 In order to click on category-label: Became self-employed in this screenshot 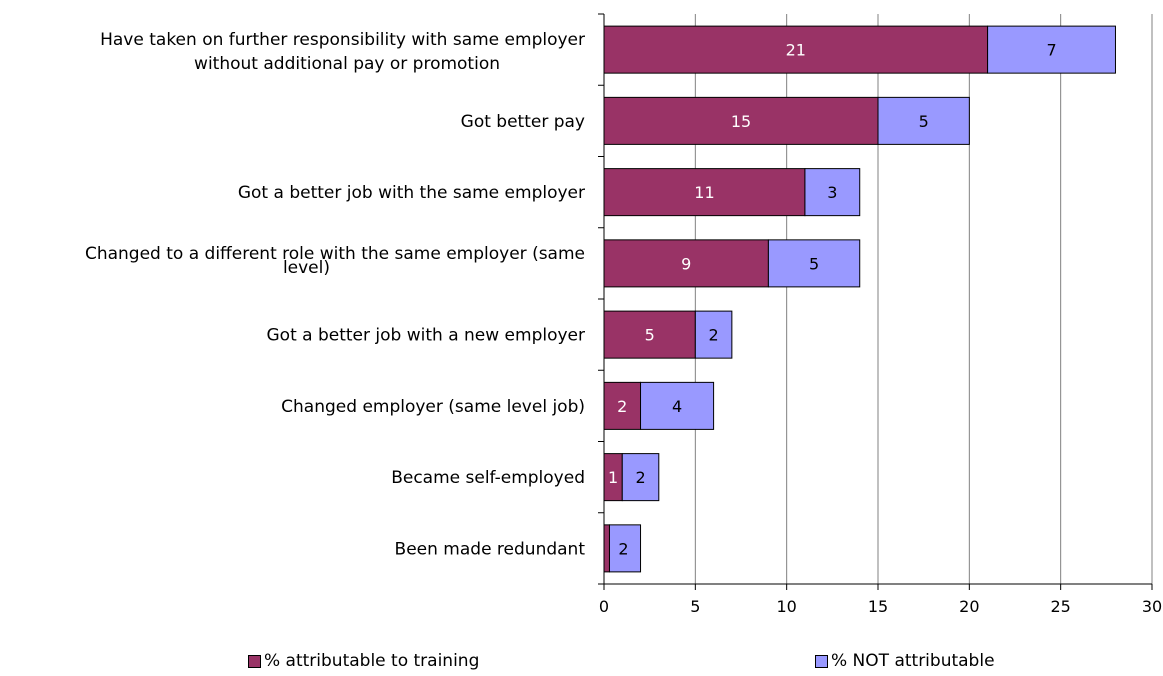, I will do `click(488, 478)`.